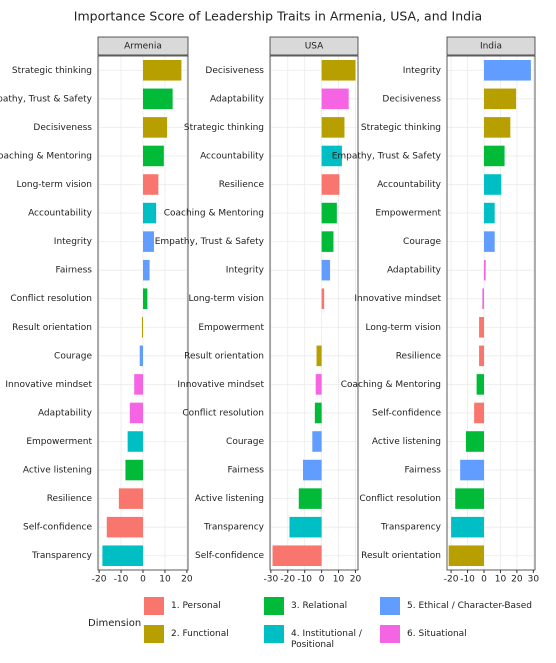  What do you see at coordinates (224, 128) in the screenshot?
I see `y-tick-label: Strategic thinking` at bounding box center [224, 128].